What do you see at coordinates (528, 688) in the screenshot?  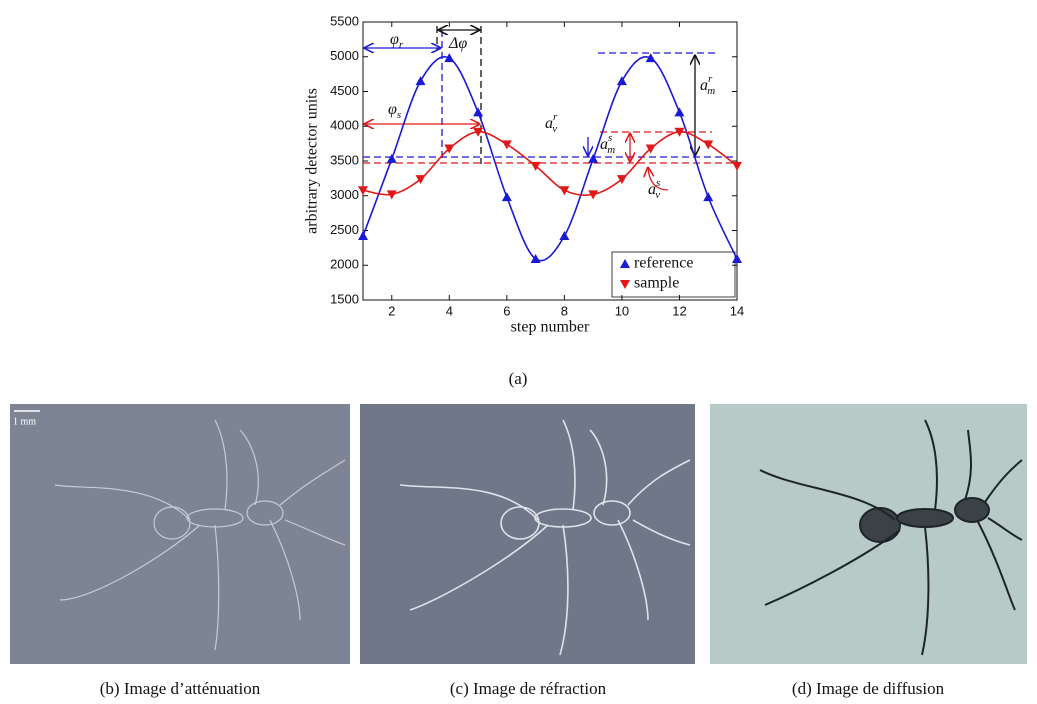 I see `panel-caption: (c) Image de réfraction` at bounding box center [528, 688].